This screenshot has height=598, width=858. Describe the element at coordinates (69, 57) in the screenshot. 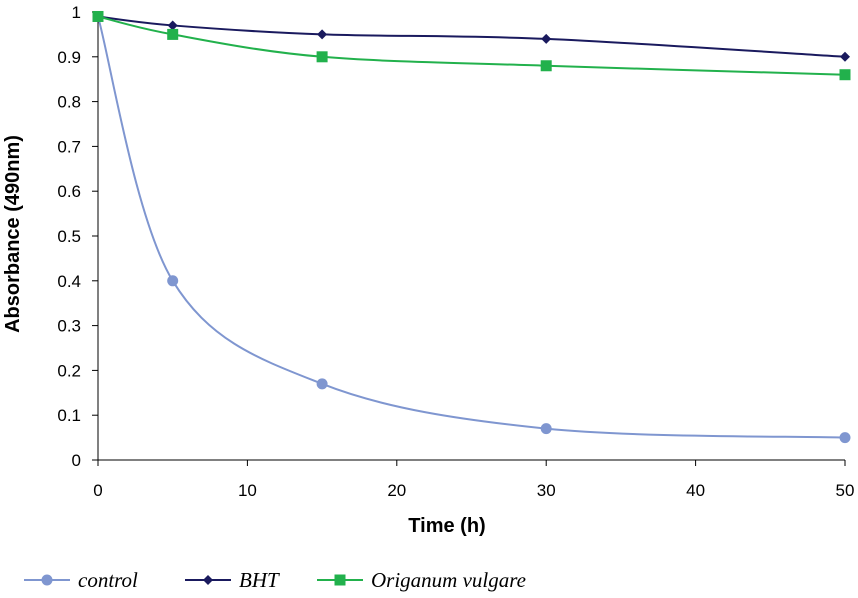

I see `y-tick-label: 0.9` at that location.